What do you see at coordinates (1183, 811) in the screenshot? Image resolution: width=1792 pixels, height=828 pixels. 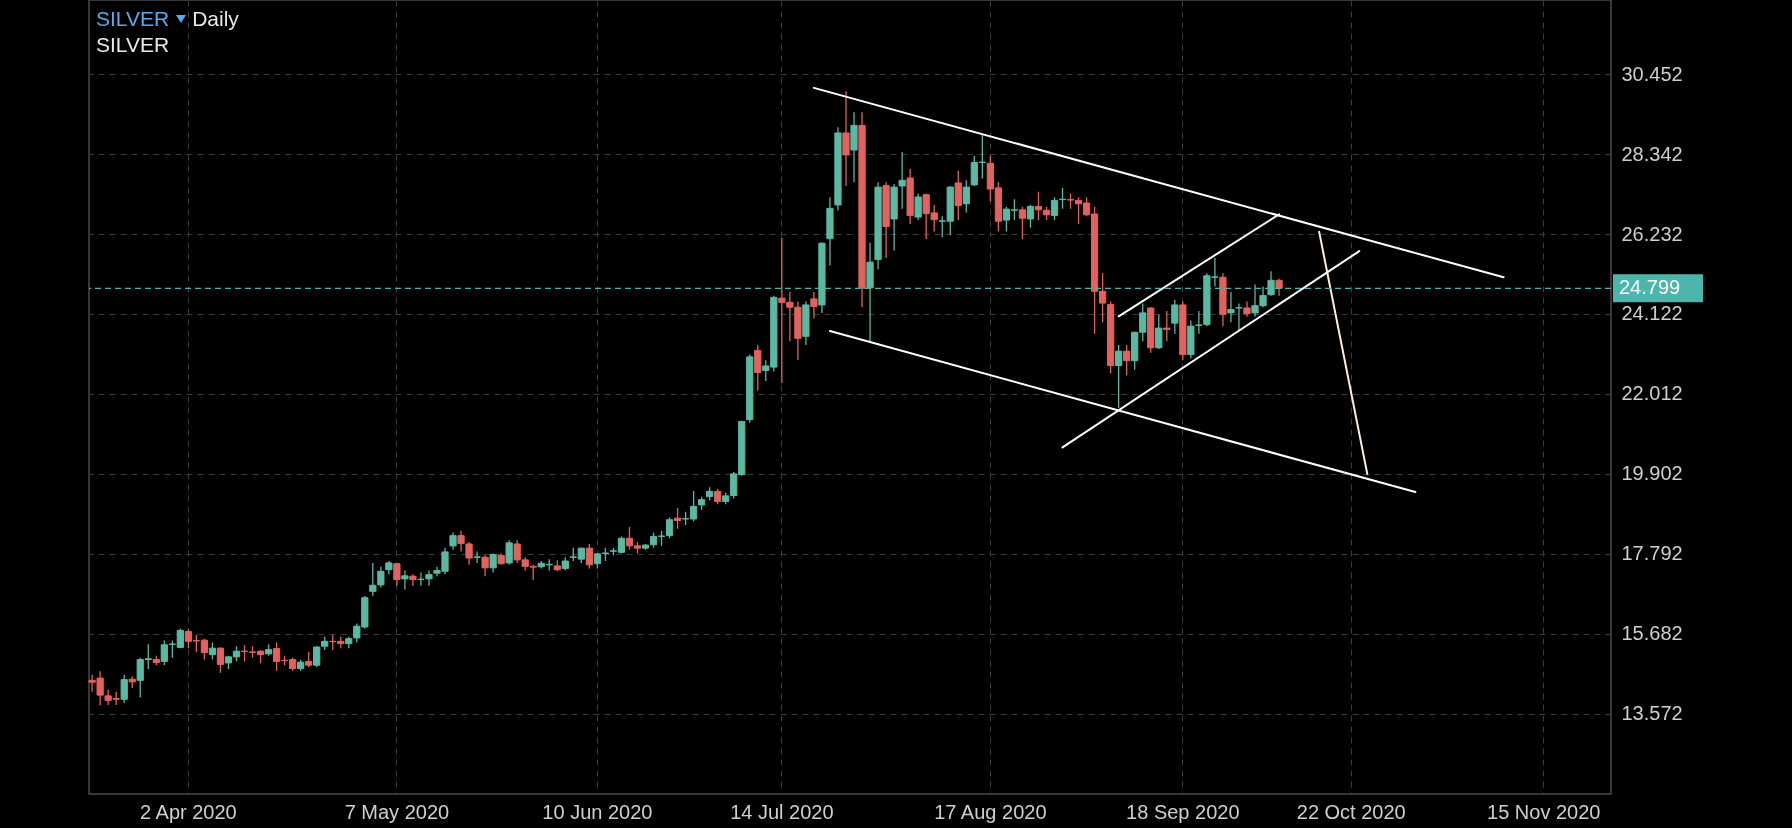 I see `x-tick-label: 18 Sep 2020` at bounding box center [1183, 811].